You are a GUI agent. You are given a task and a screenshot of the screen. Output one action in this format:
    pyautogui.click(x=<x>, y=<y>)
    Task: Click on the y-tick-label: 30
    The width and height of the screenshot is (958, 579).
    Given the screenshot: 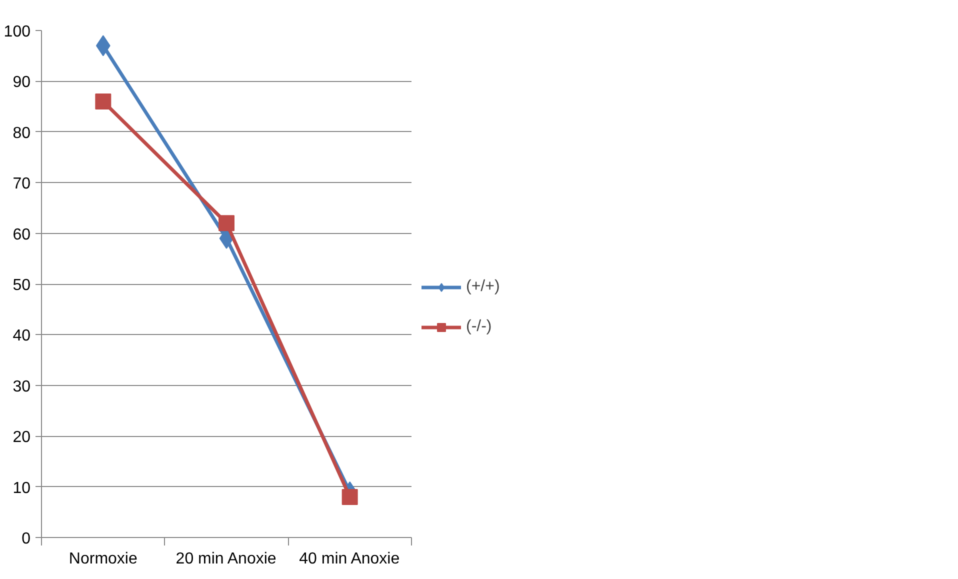 What is the action you would take?
    pyautogui.click(x=21, y=387)
    